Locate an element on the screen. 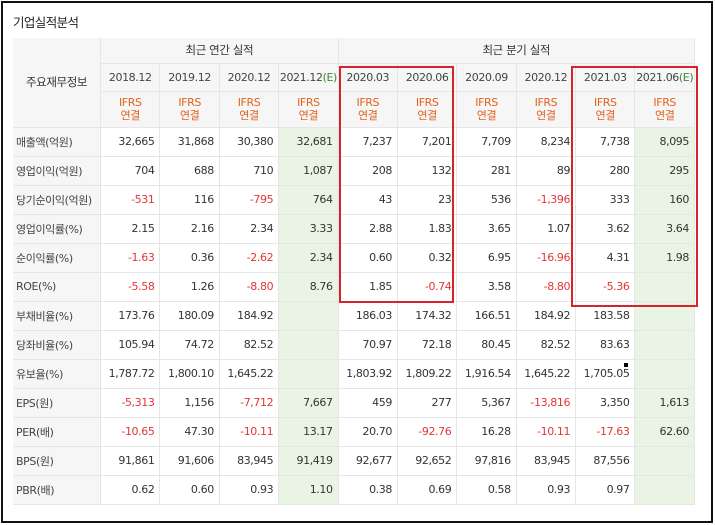 The width and height of the screenshot is (715, 525). period-header: 2020.12 is located at coordinates (249, 77).